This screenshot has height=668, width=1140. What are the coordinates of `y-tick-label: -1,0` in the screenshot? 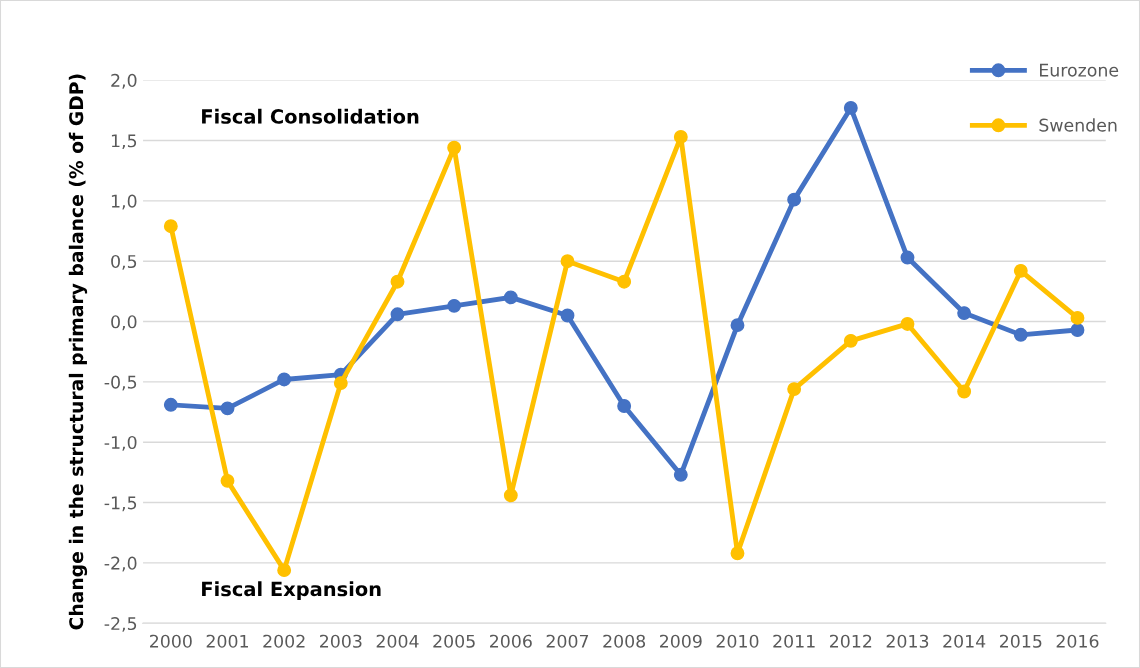 It's located at (120, 443).